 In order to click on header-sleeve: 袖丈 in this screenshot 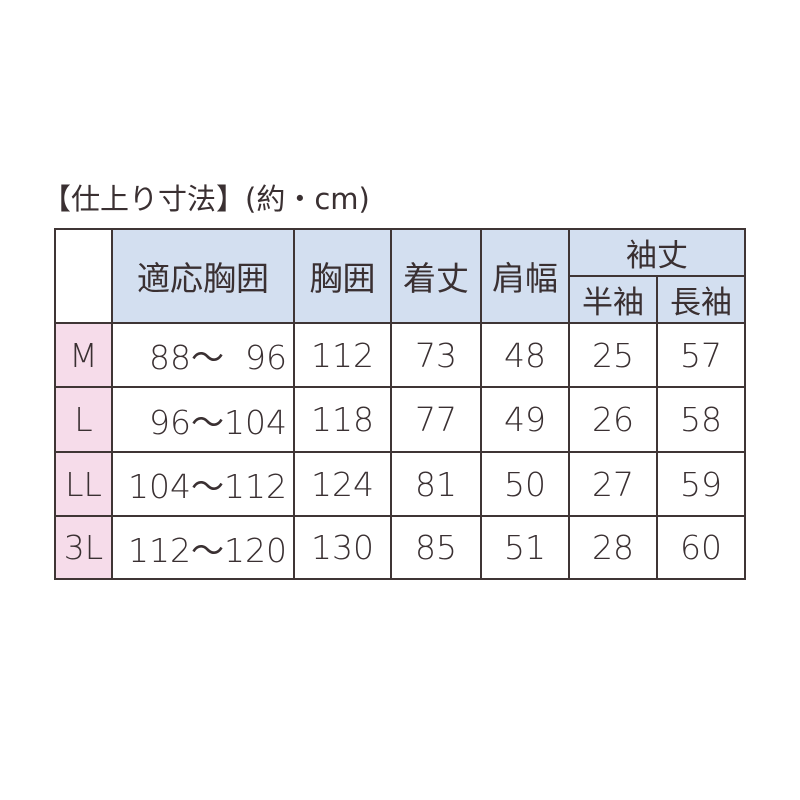, I will do `click(657, 252)`.